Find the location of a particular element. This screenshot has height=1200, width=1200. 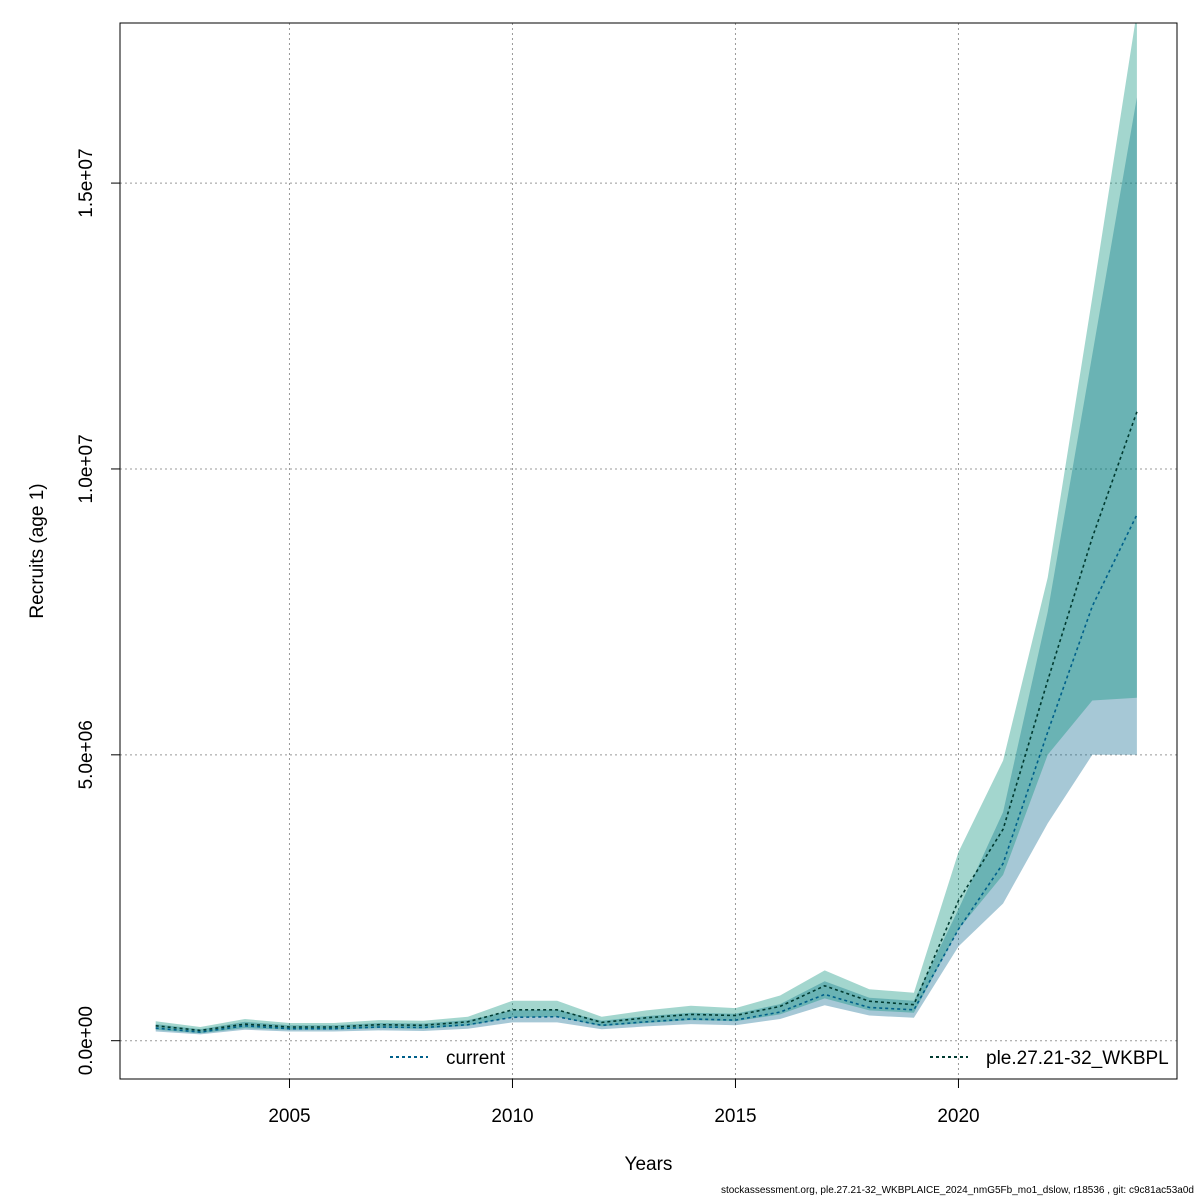

legend-label-1: ple.27.21-32_WKBPL is located at coordinates (1077, 1058).